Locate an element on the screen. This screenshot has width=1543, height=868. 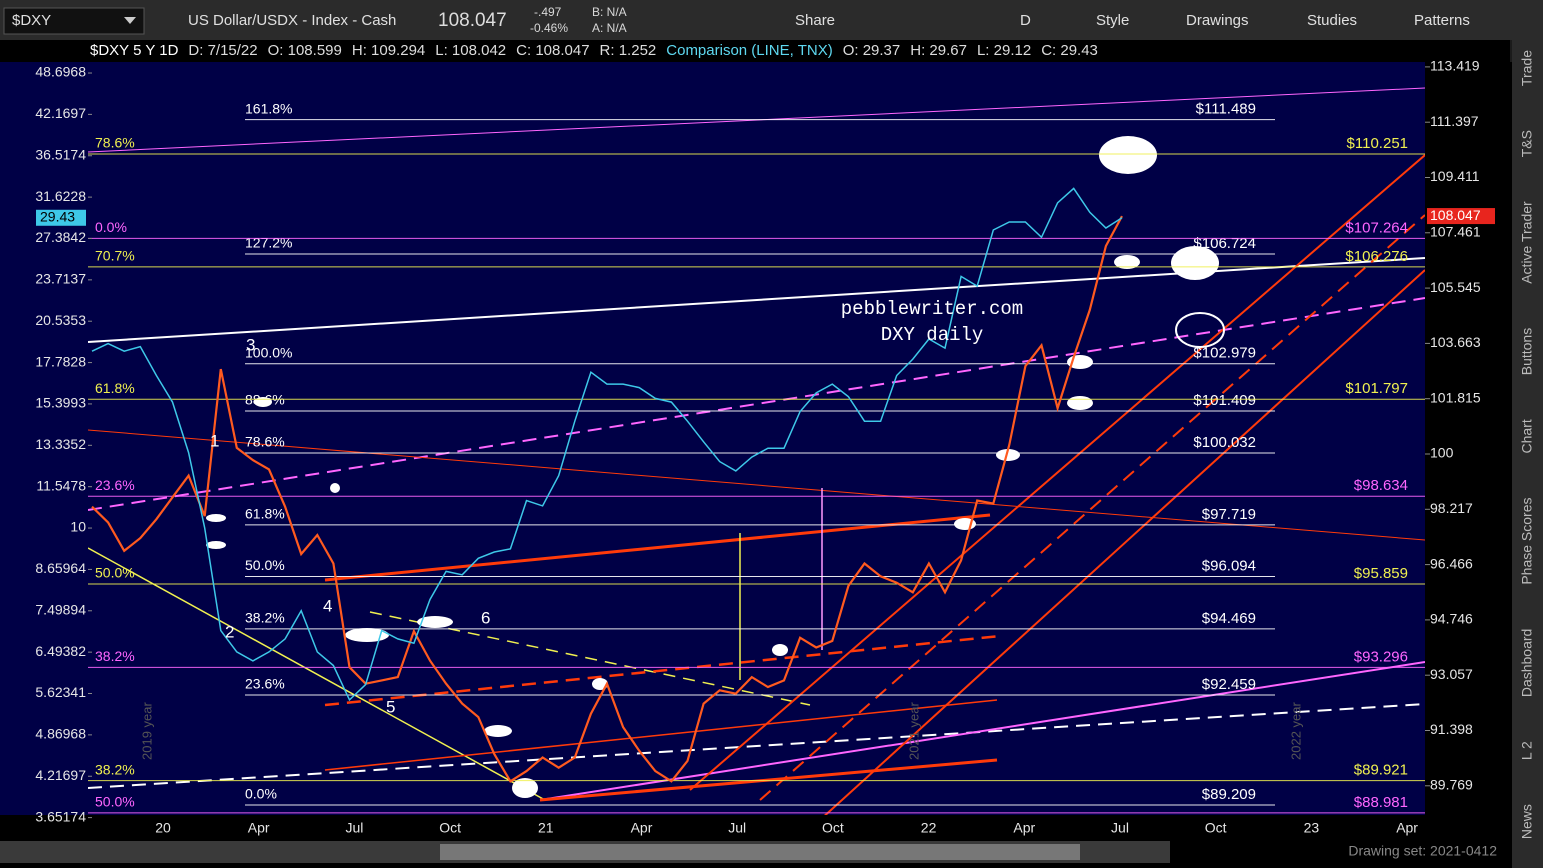
y-tick-label: 94.746 is located at coordinates (1451, 619).